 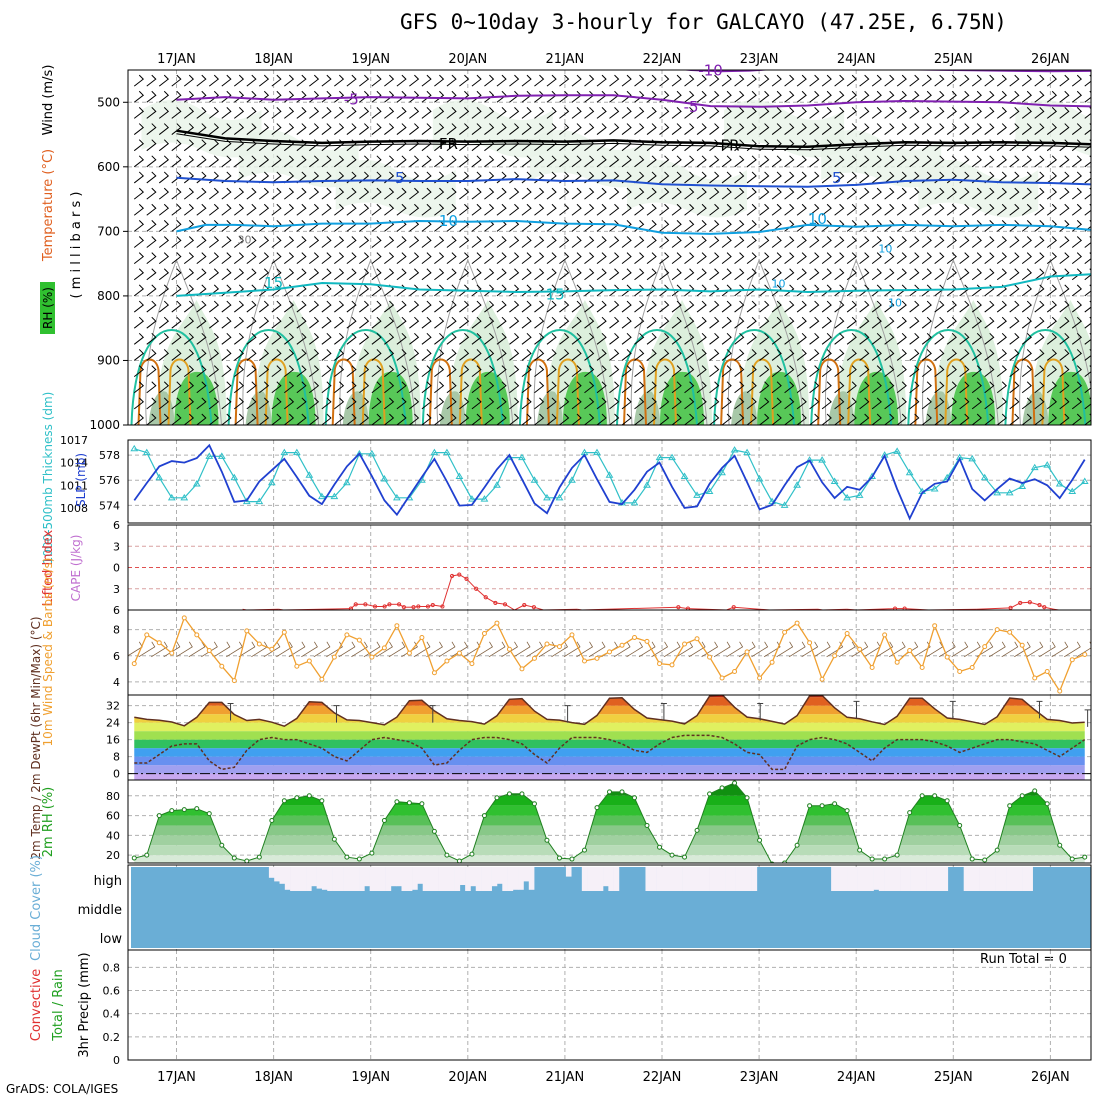 What do you see at coordinates (400, 178) in the screenshot?
I see `contour-label: 5` at bounding box center [400, 178].